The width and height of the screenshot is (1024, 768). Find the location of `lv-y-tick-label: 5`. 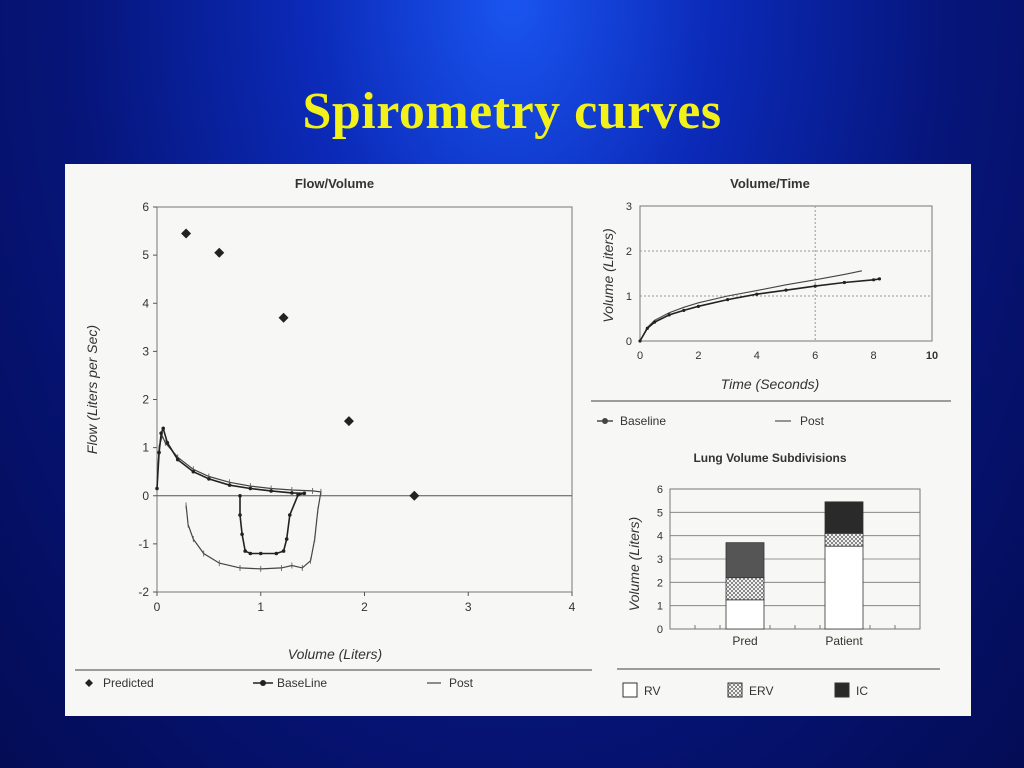

lv-y-tick-label: 5 is located at coordinates (660, 513).